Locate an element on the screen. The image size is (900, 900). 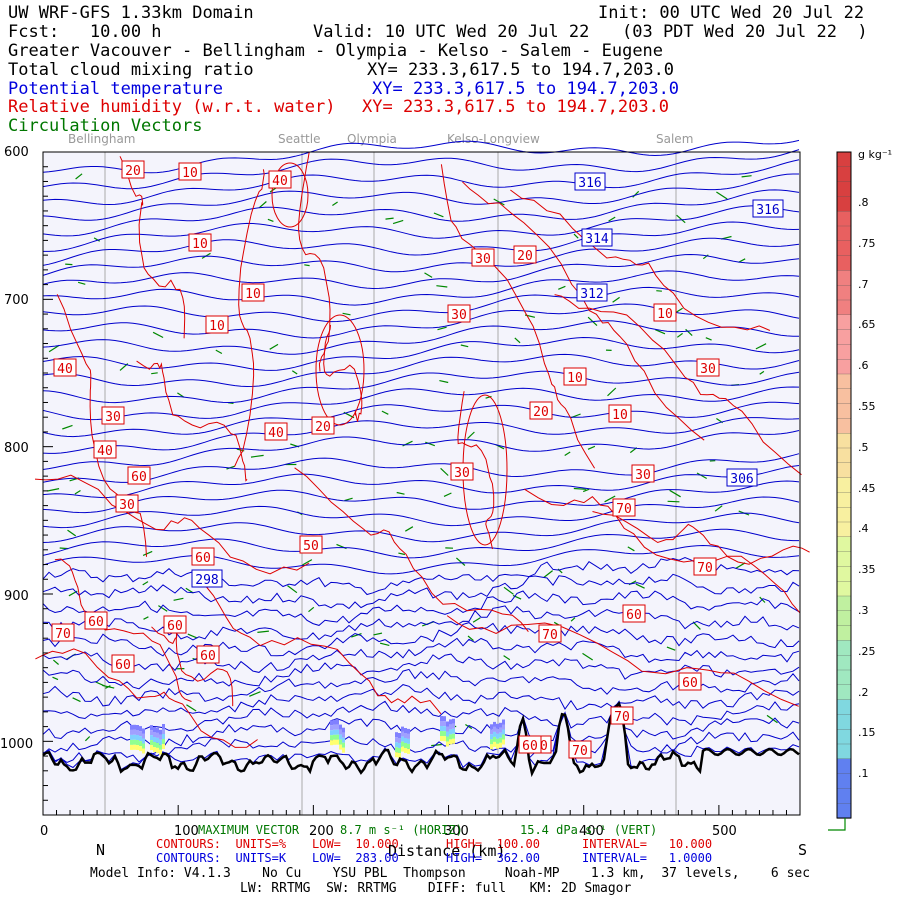
terrain-profile is located at coordinates (421, 739).